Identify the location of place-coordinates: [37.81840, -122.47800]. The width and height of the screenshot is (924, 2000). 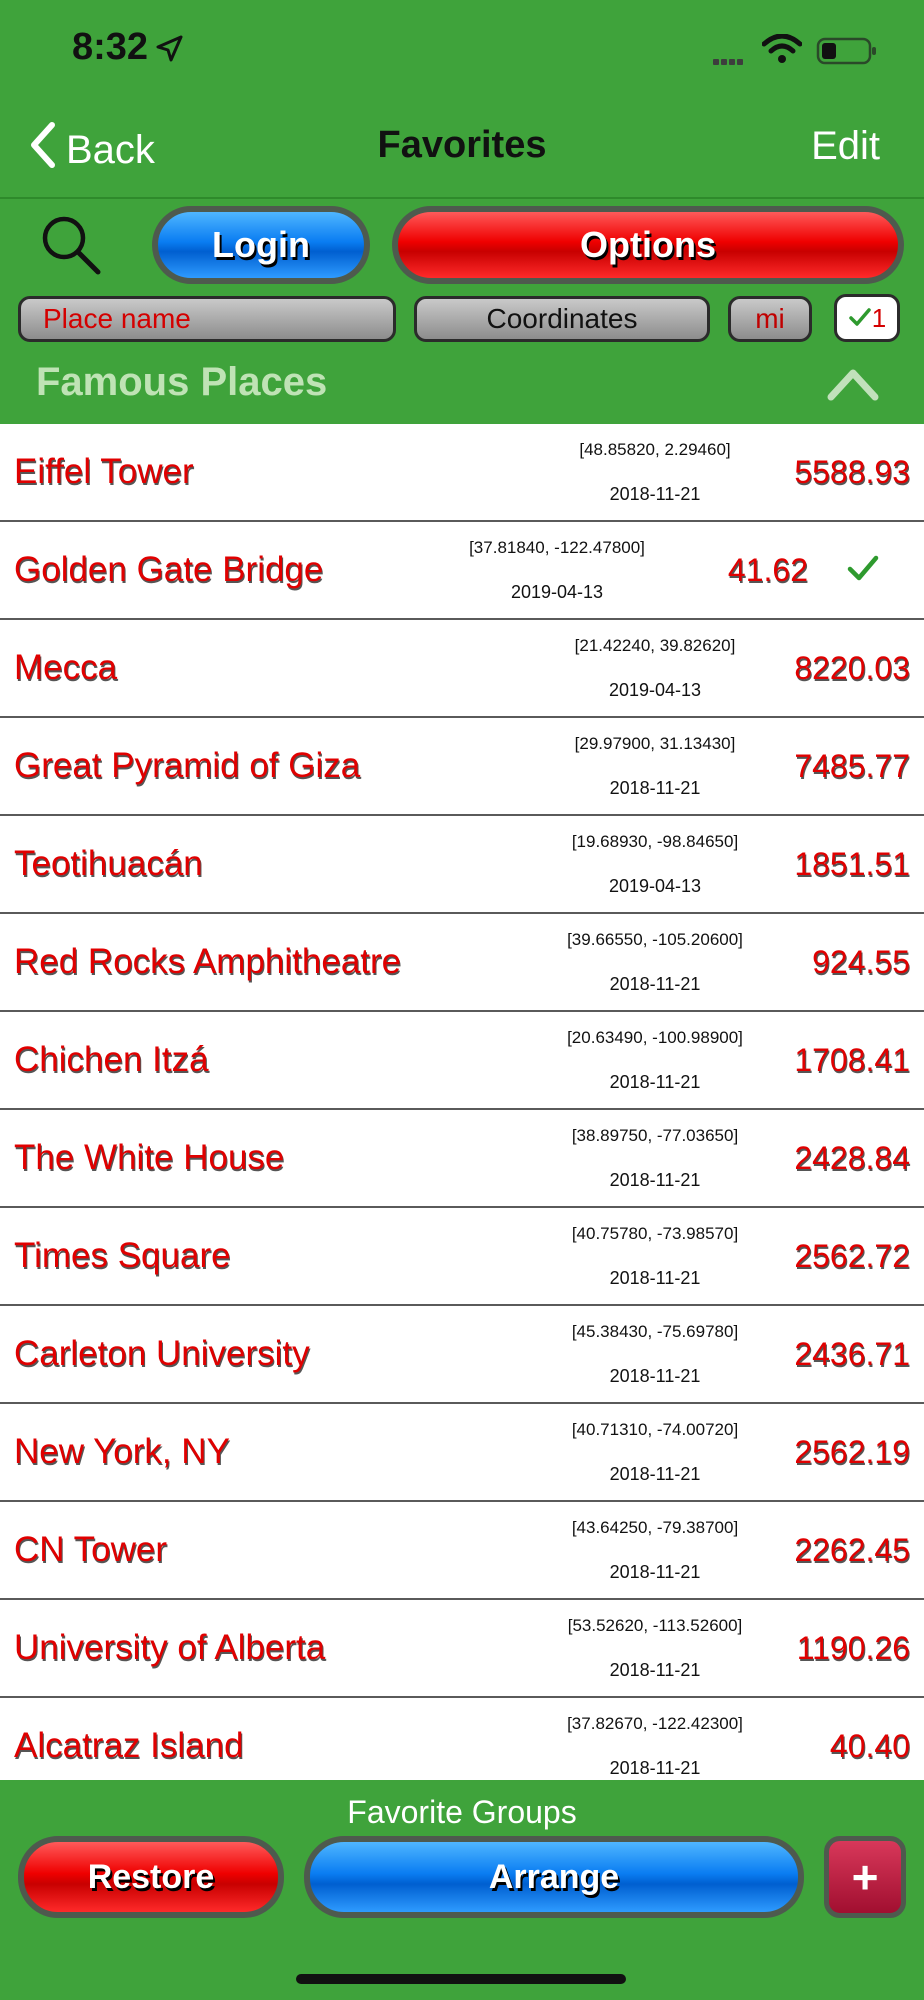
(557, 547).